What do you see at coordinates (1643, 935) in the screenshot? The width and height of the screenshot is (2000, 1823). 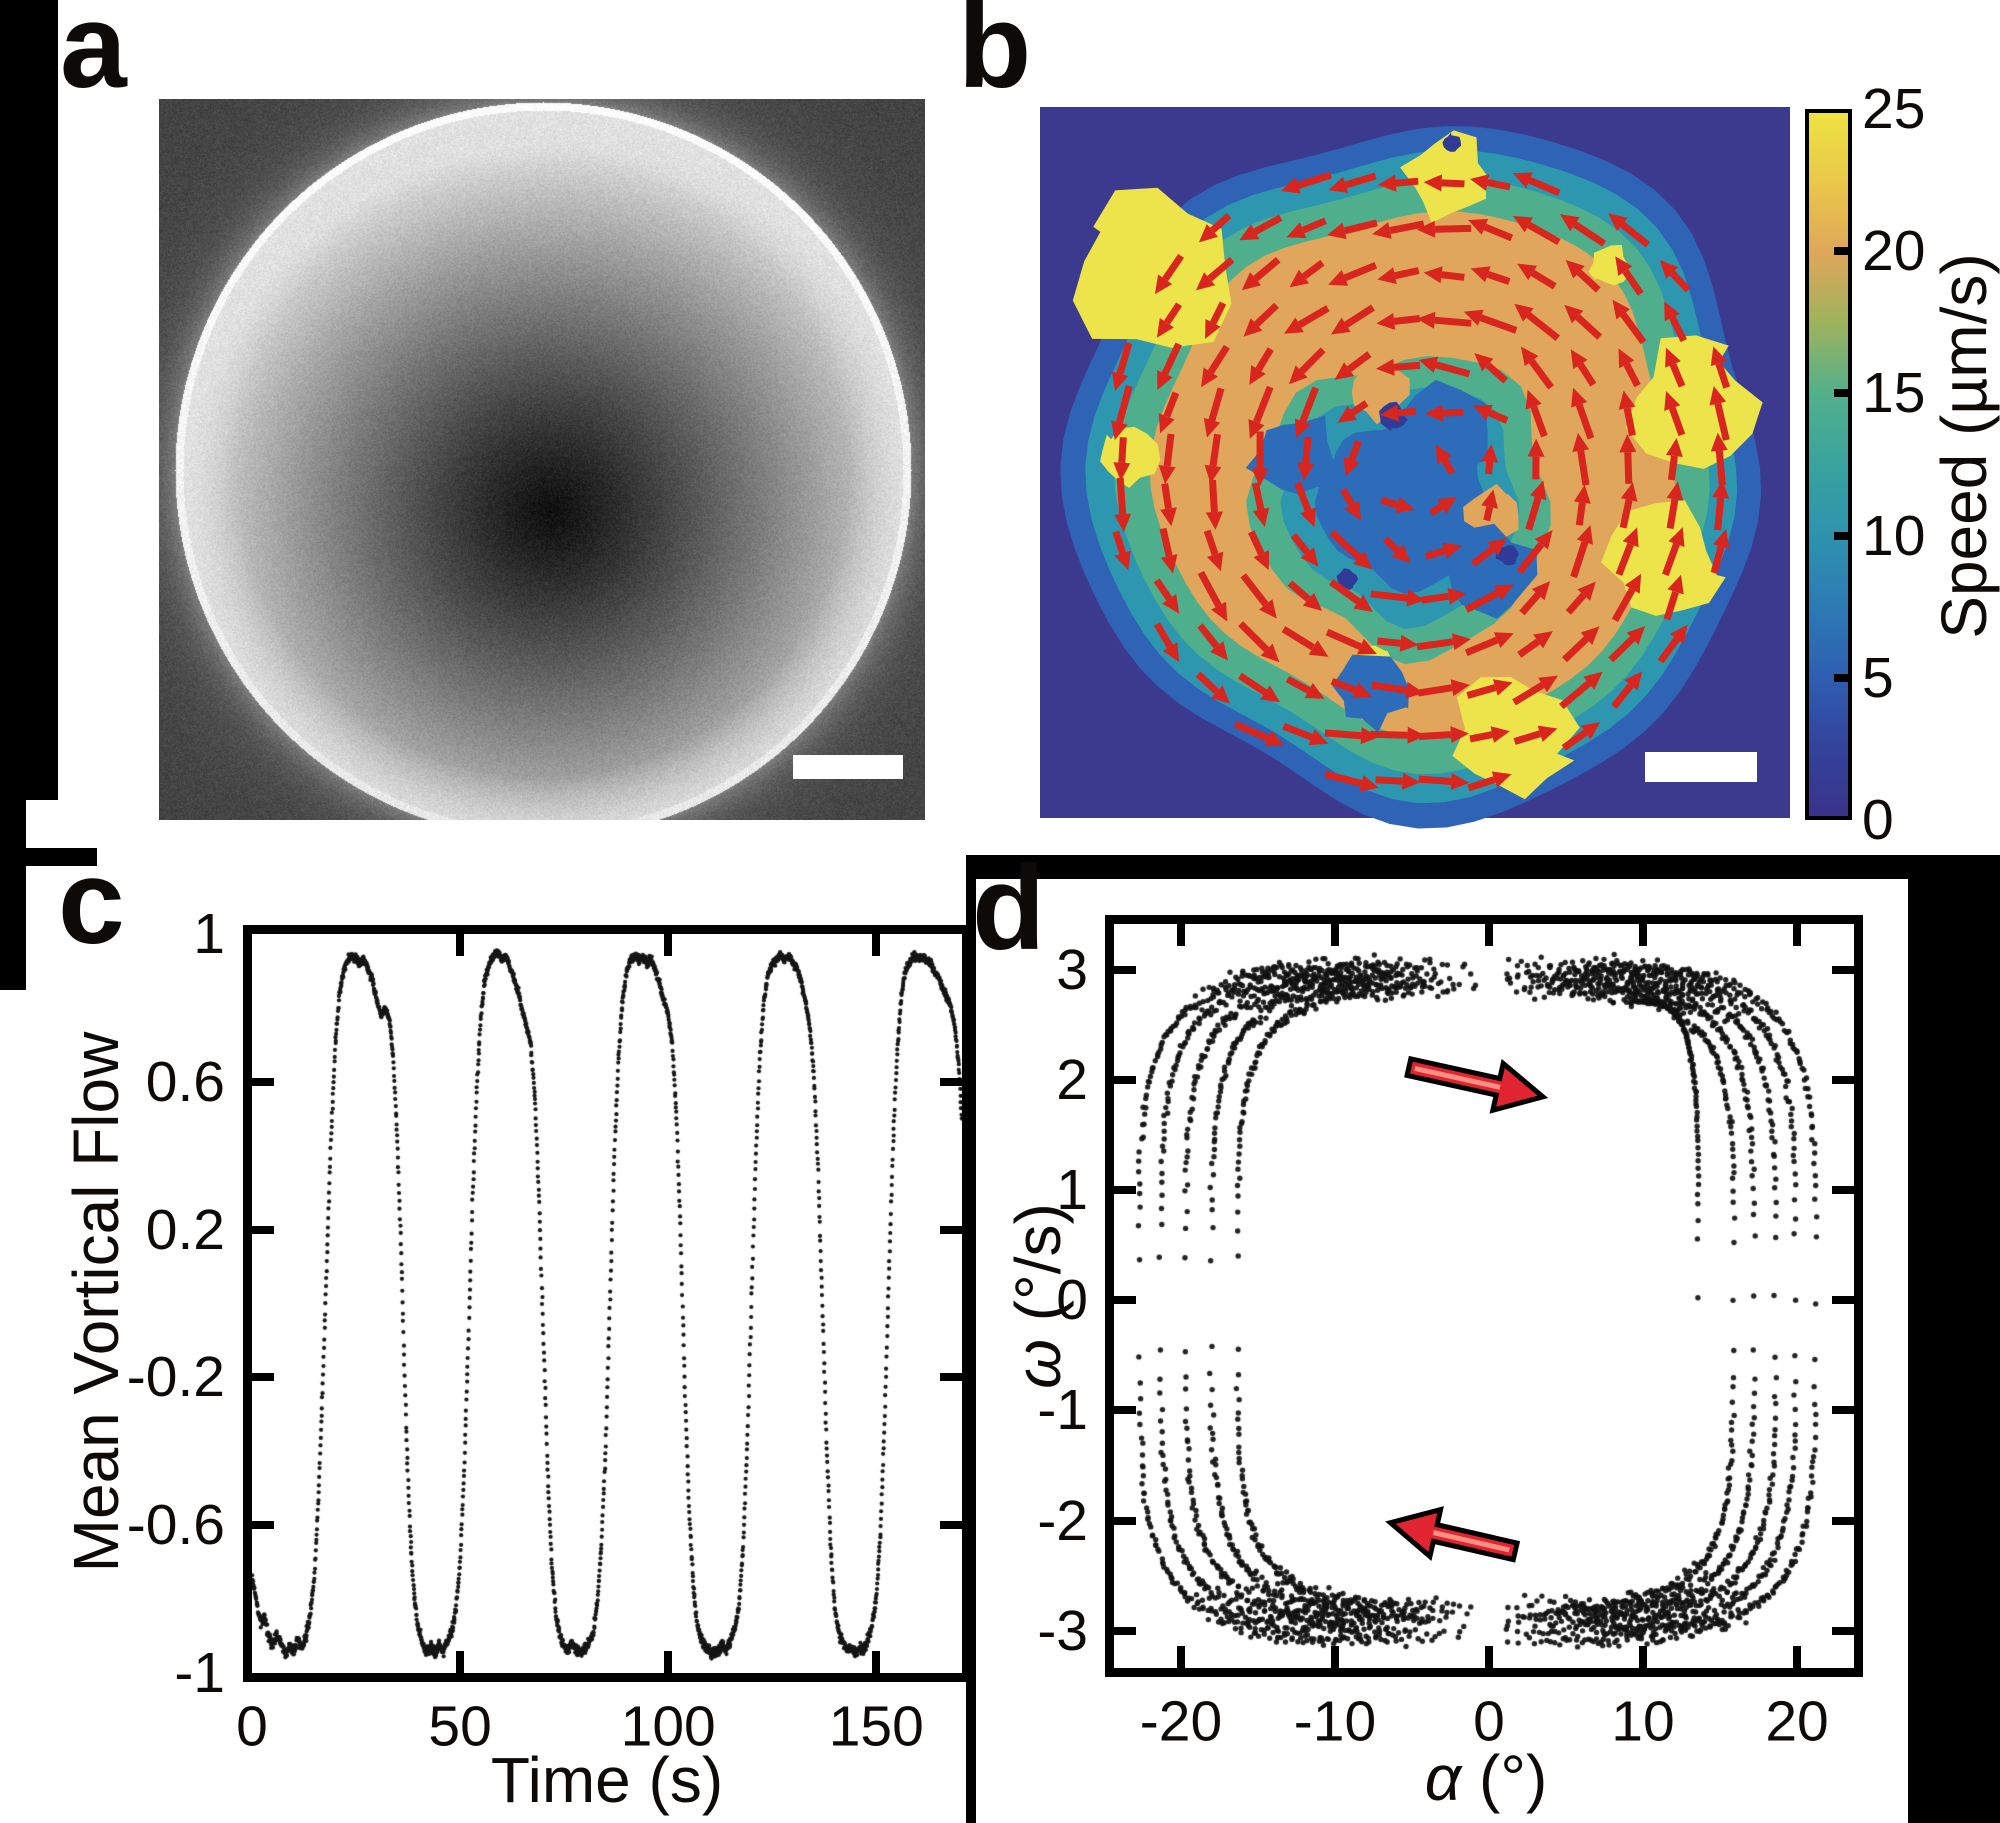 I see `x-tick-top` at bounding box center [1643, 935].